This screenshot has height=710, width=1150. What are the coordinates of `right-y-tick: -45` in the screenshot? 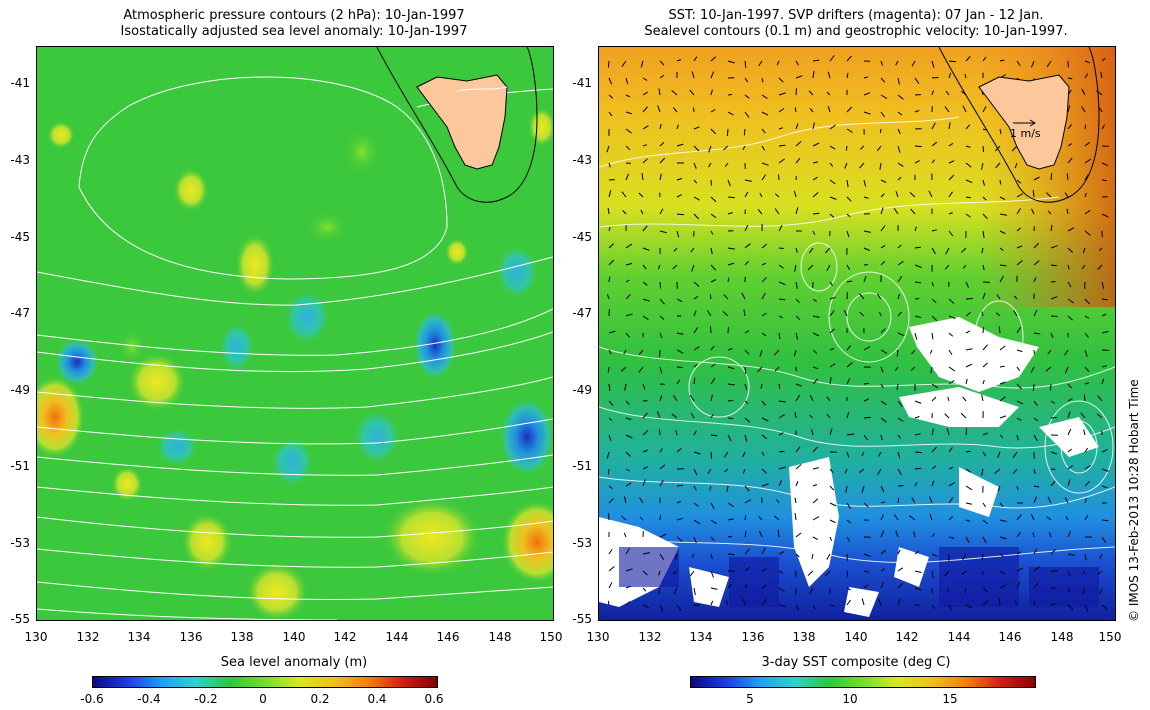 It's located at (582, 237).